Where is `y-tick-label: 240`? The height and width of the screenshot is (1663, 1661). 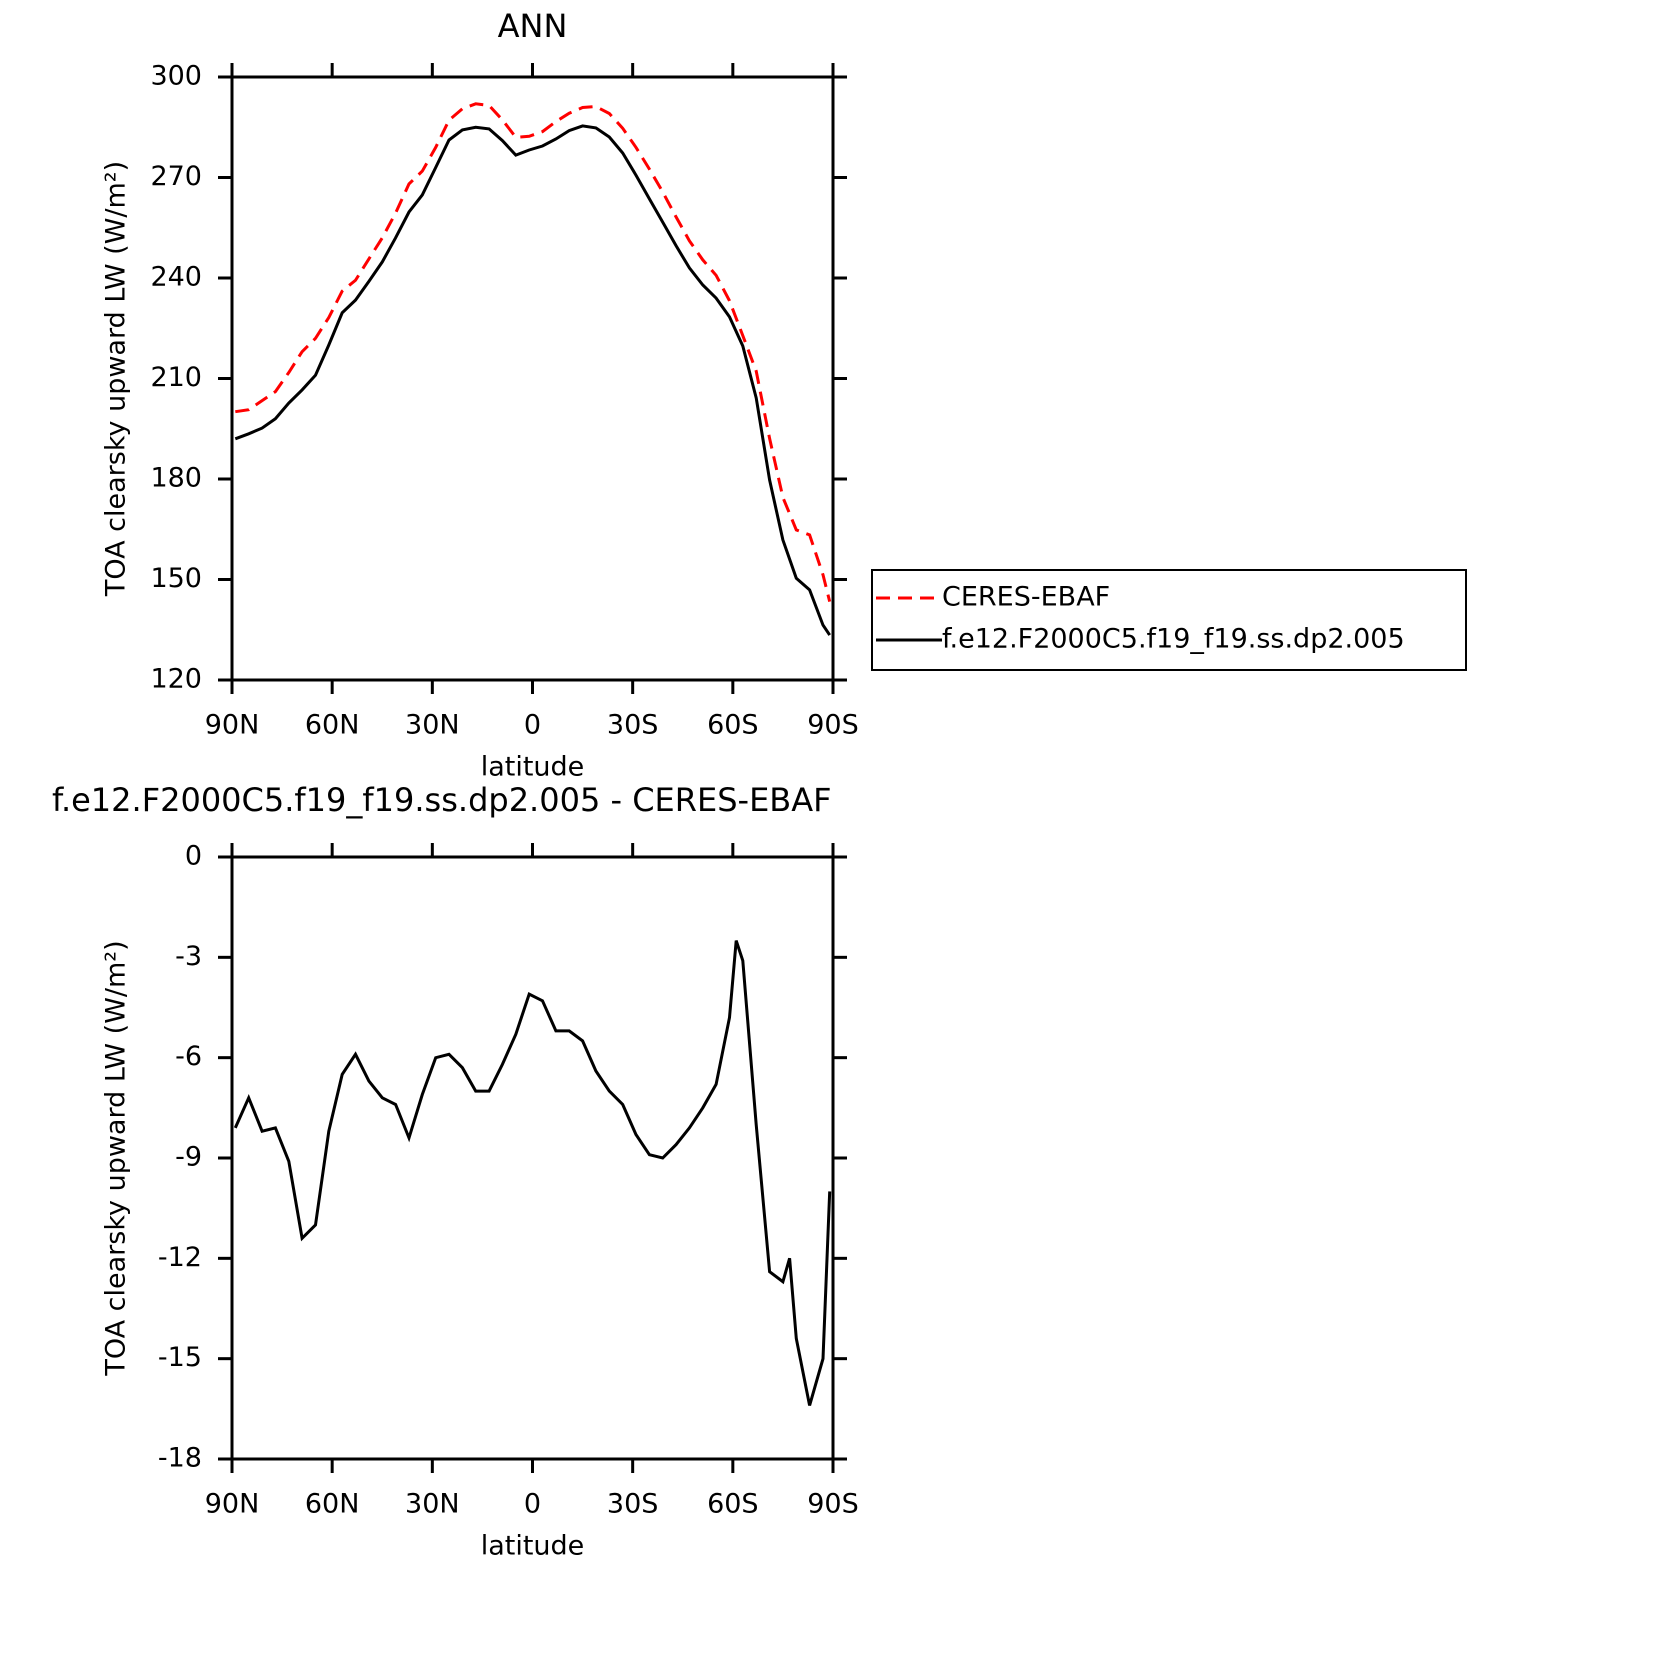
y-tick-label: 240 is located at coordinates (176, 277).